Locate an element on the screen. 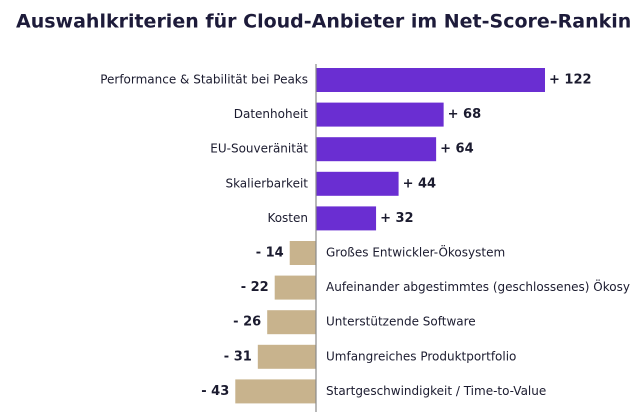 This screenshot has height=412, width=630. category-label: Unterstützende Software is located at coordinates (401, 322).